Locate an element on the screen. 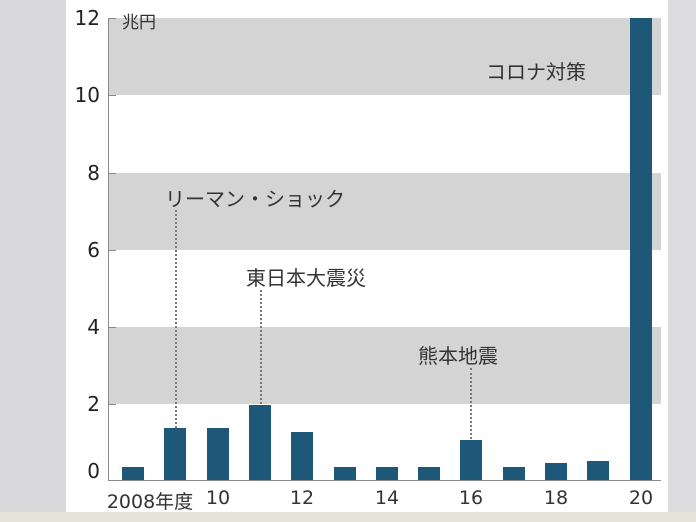 The image size is (696, 522). bottom-strip is located at coordinates (348, 517).